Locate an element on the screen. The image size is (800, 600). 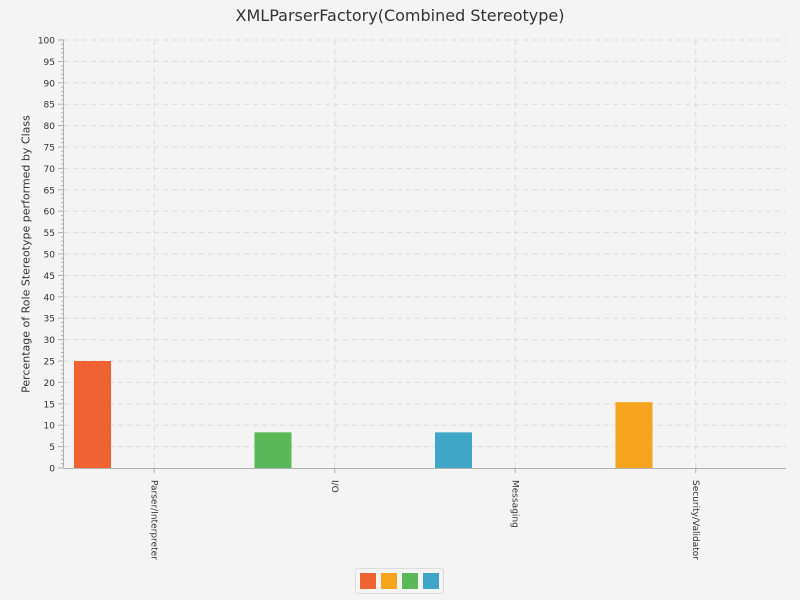
y-tick-label: 70 is located at coordinates (50, 170).